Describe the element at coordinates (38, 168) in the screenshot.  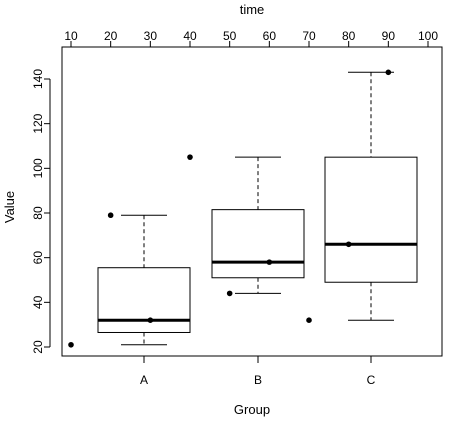
I see `y-tick-label: 100` at that location.